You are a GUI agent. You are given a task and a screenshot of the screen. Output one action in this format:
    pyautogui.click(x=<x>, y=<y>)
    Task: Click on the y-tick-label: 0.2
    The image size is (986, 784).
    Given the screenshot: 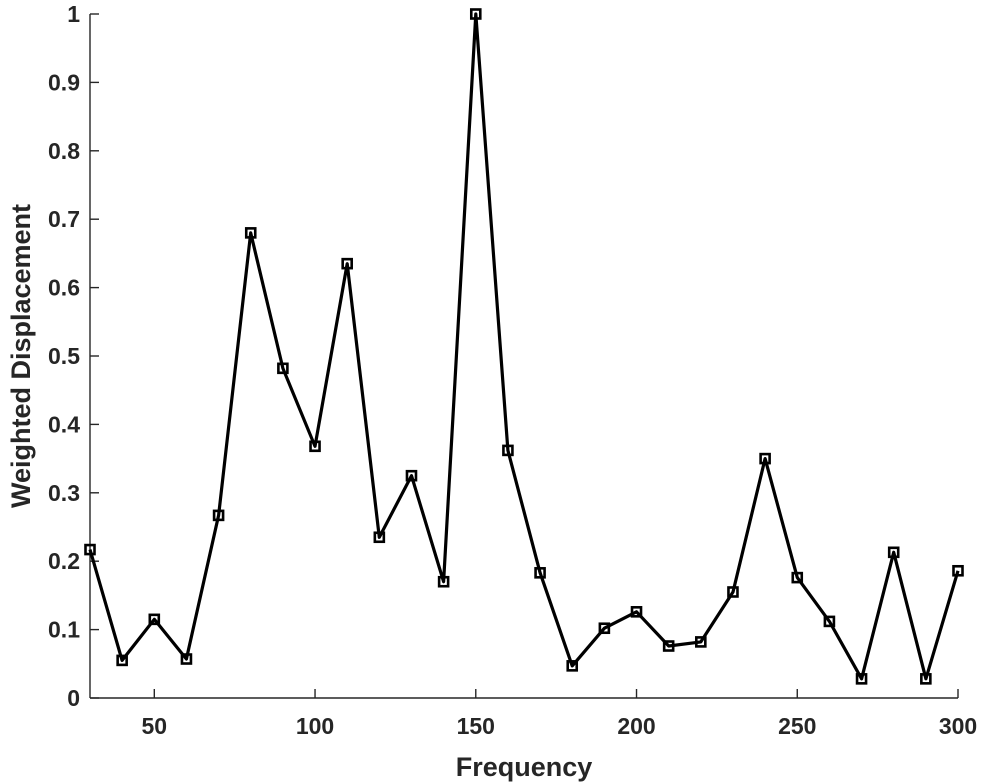 What is the action you would take?
    pyautogui.click(x=64, y=561)
    